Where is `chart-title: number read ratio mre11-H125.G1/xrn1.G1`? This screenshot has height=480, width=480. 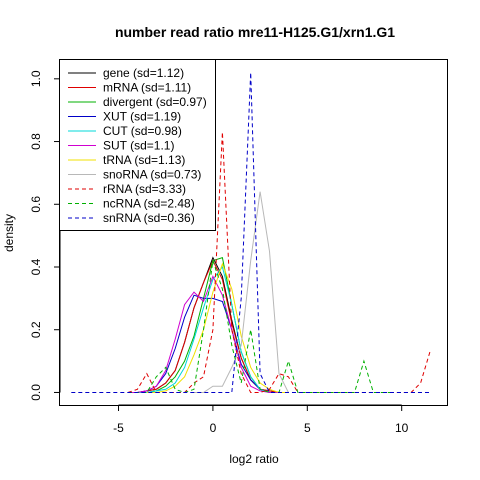
chart-title: number read ratio mre11-H125.G1/xrn1.G1 is located at coordinates (255, 32).